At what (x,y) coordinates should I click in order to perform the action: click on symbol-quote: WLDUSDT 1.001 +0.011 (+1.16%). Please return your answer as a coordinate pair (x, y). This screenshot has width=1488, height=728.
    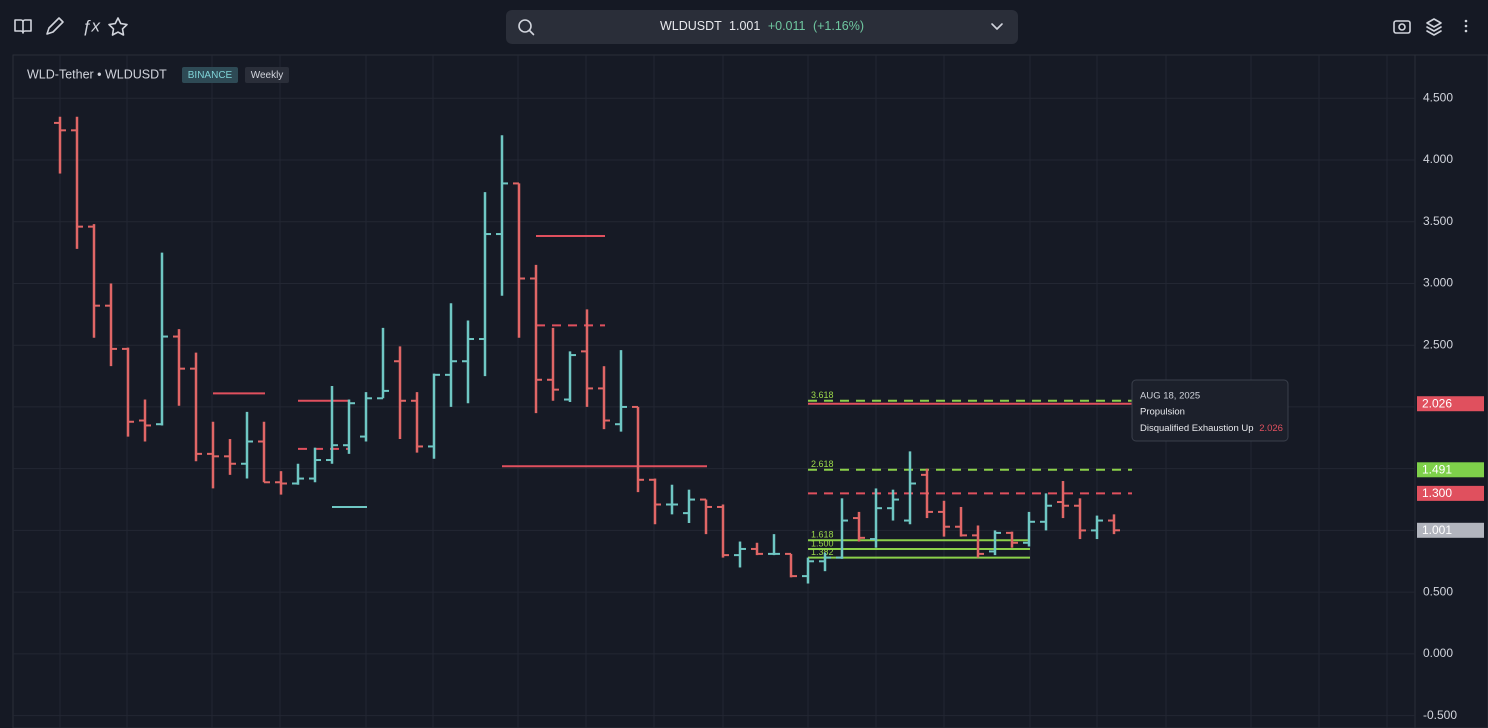
    Looking at the image, I should click on (762, 26).